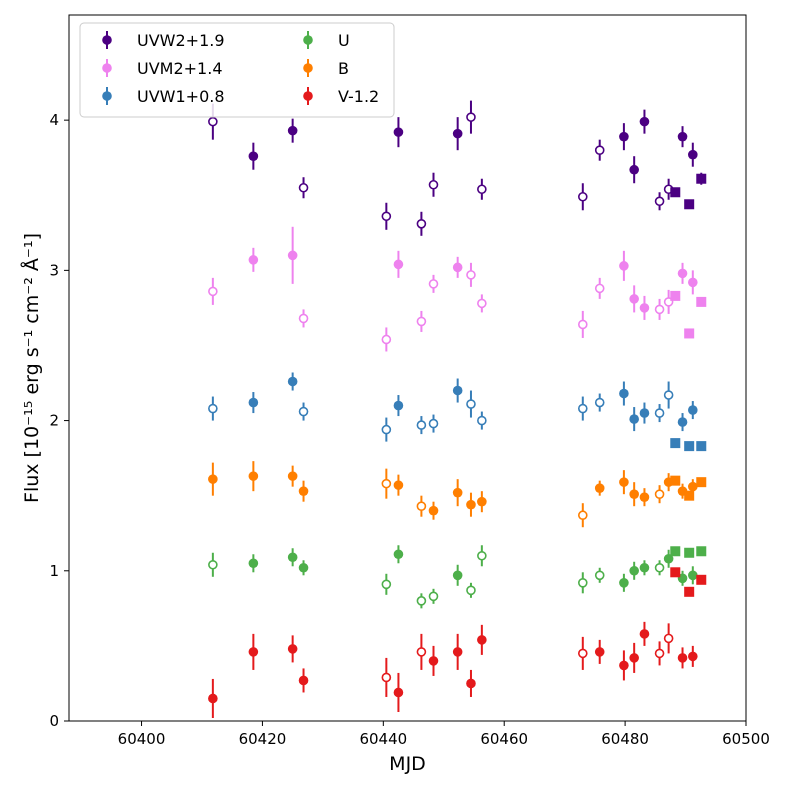  I want to click on legend-label: U, so click(344, 40).